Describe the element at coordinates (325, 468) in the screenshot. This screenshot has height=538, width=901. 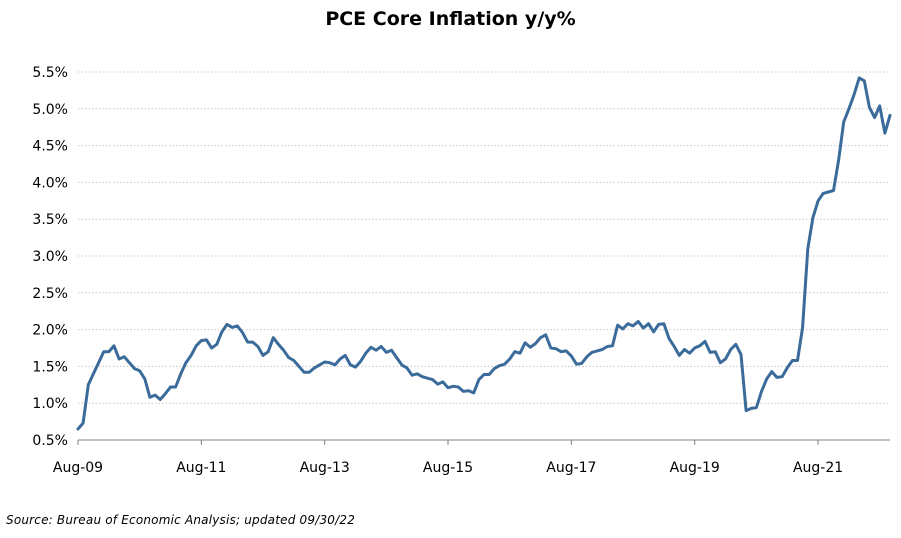
I see `x-tick-label: Aug-13` at that location.